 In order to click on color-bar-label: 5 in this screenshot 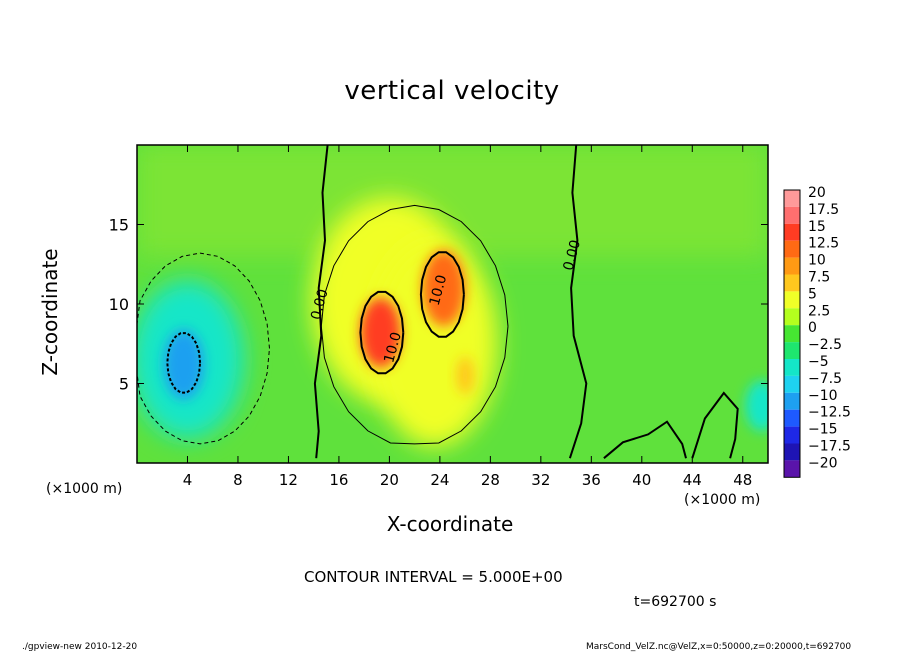, I will do `click(812, 294)`.